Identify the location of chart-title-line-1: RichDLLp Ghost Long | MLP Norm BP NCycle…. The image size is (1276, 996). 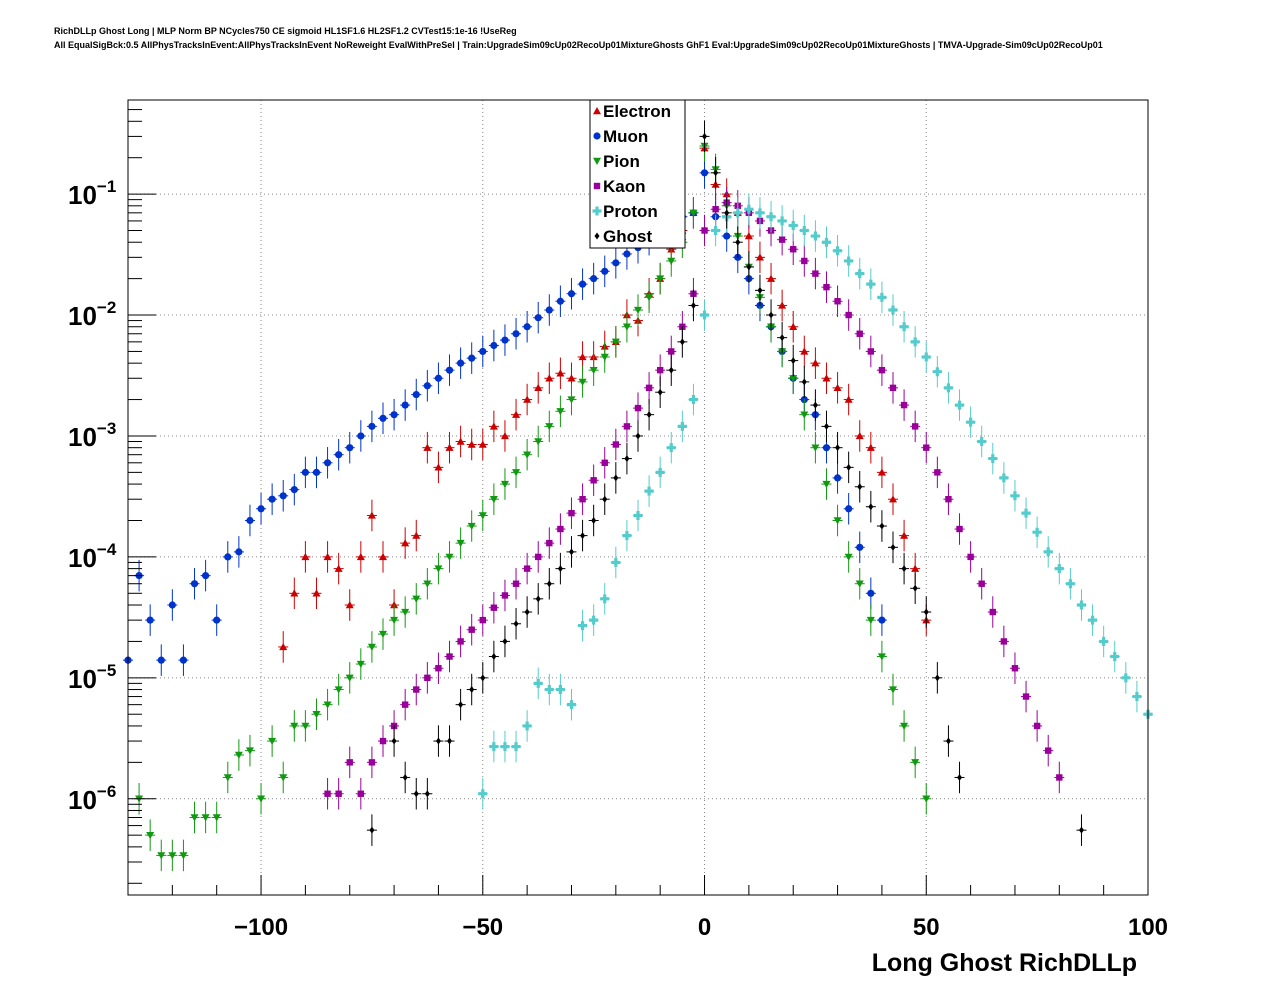
(285, 31).